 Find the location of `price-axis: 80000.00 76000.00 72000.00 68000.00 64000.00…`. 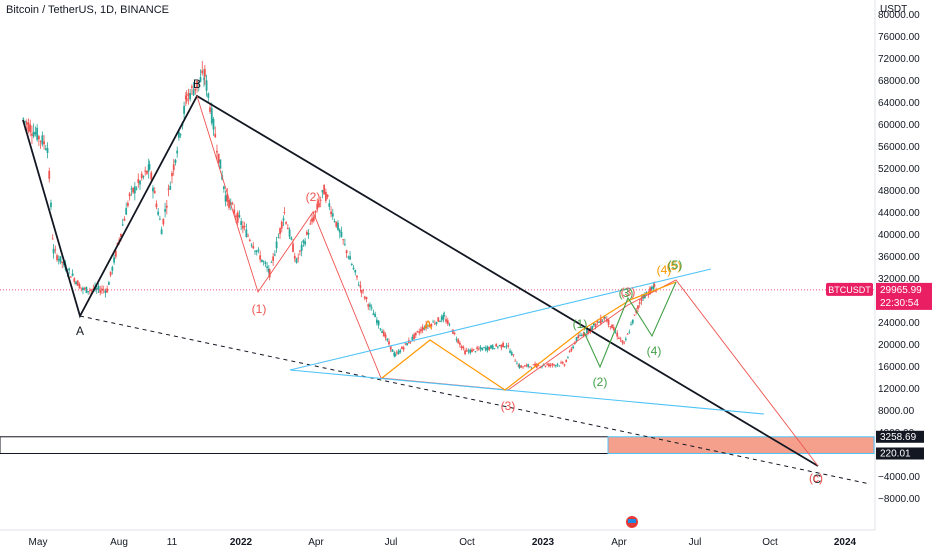

price-axis: 80000.00 76000.00 72000.00 68000.00 64000.00… is located at coordinates (879, 265).